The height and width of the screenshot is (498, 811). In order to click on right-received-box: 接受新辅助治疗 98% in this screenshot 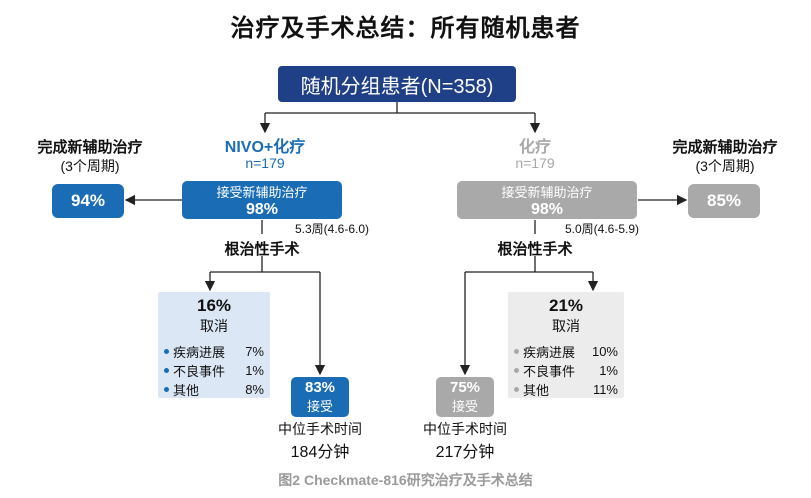, I will do `click(547, 200)`.